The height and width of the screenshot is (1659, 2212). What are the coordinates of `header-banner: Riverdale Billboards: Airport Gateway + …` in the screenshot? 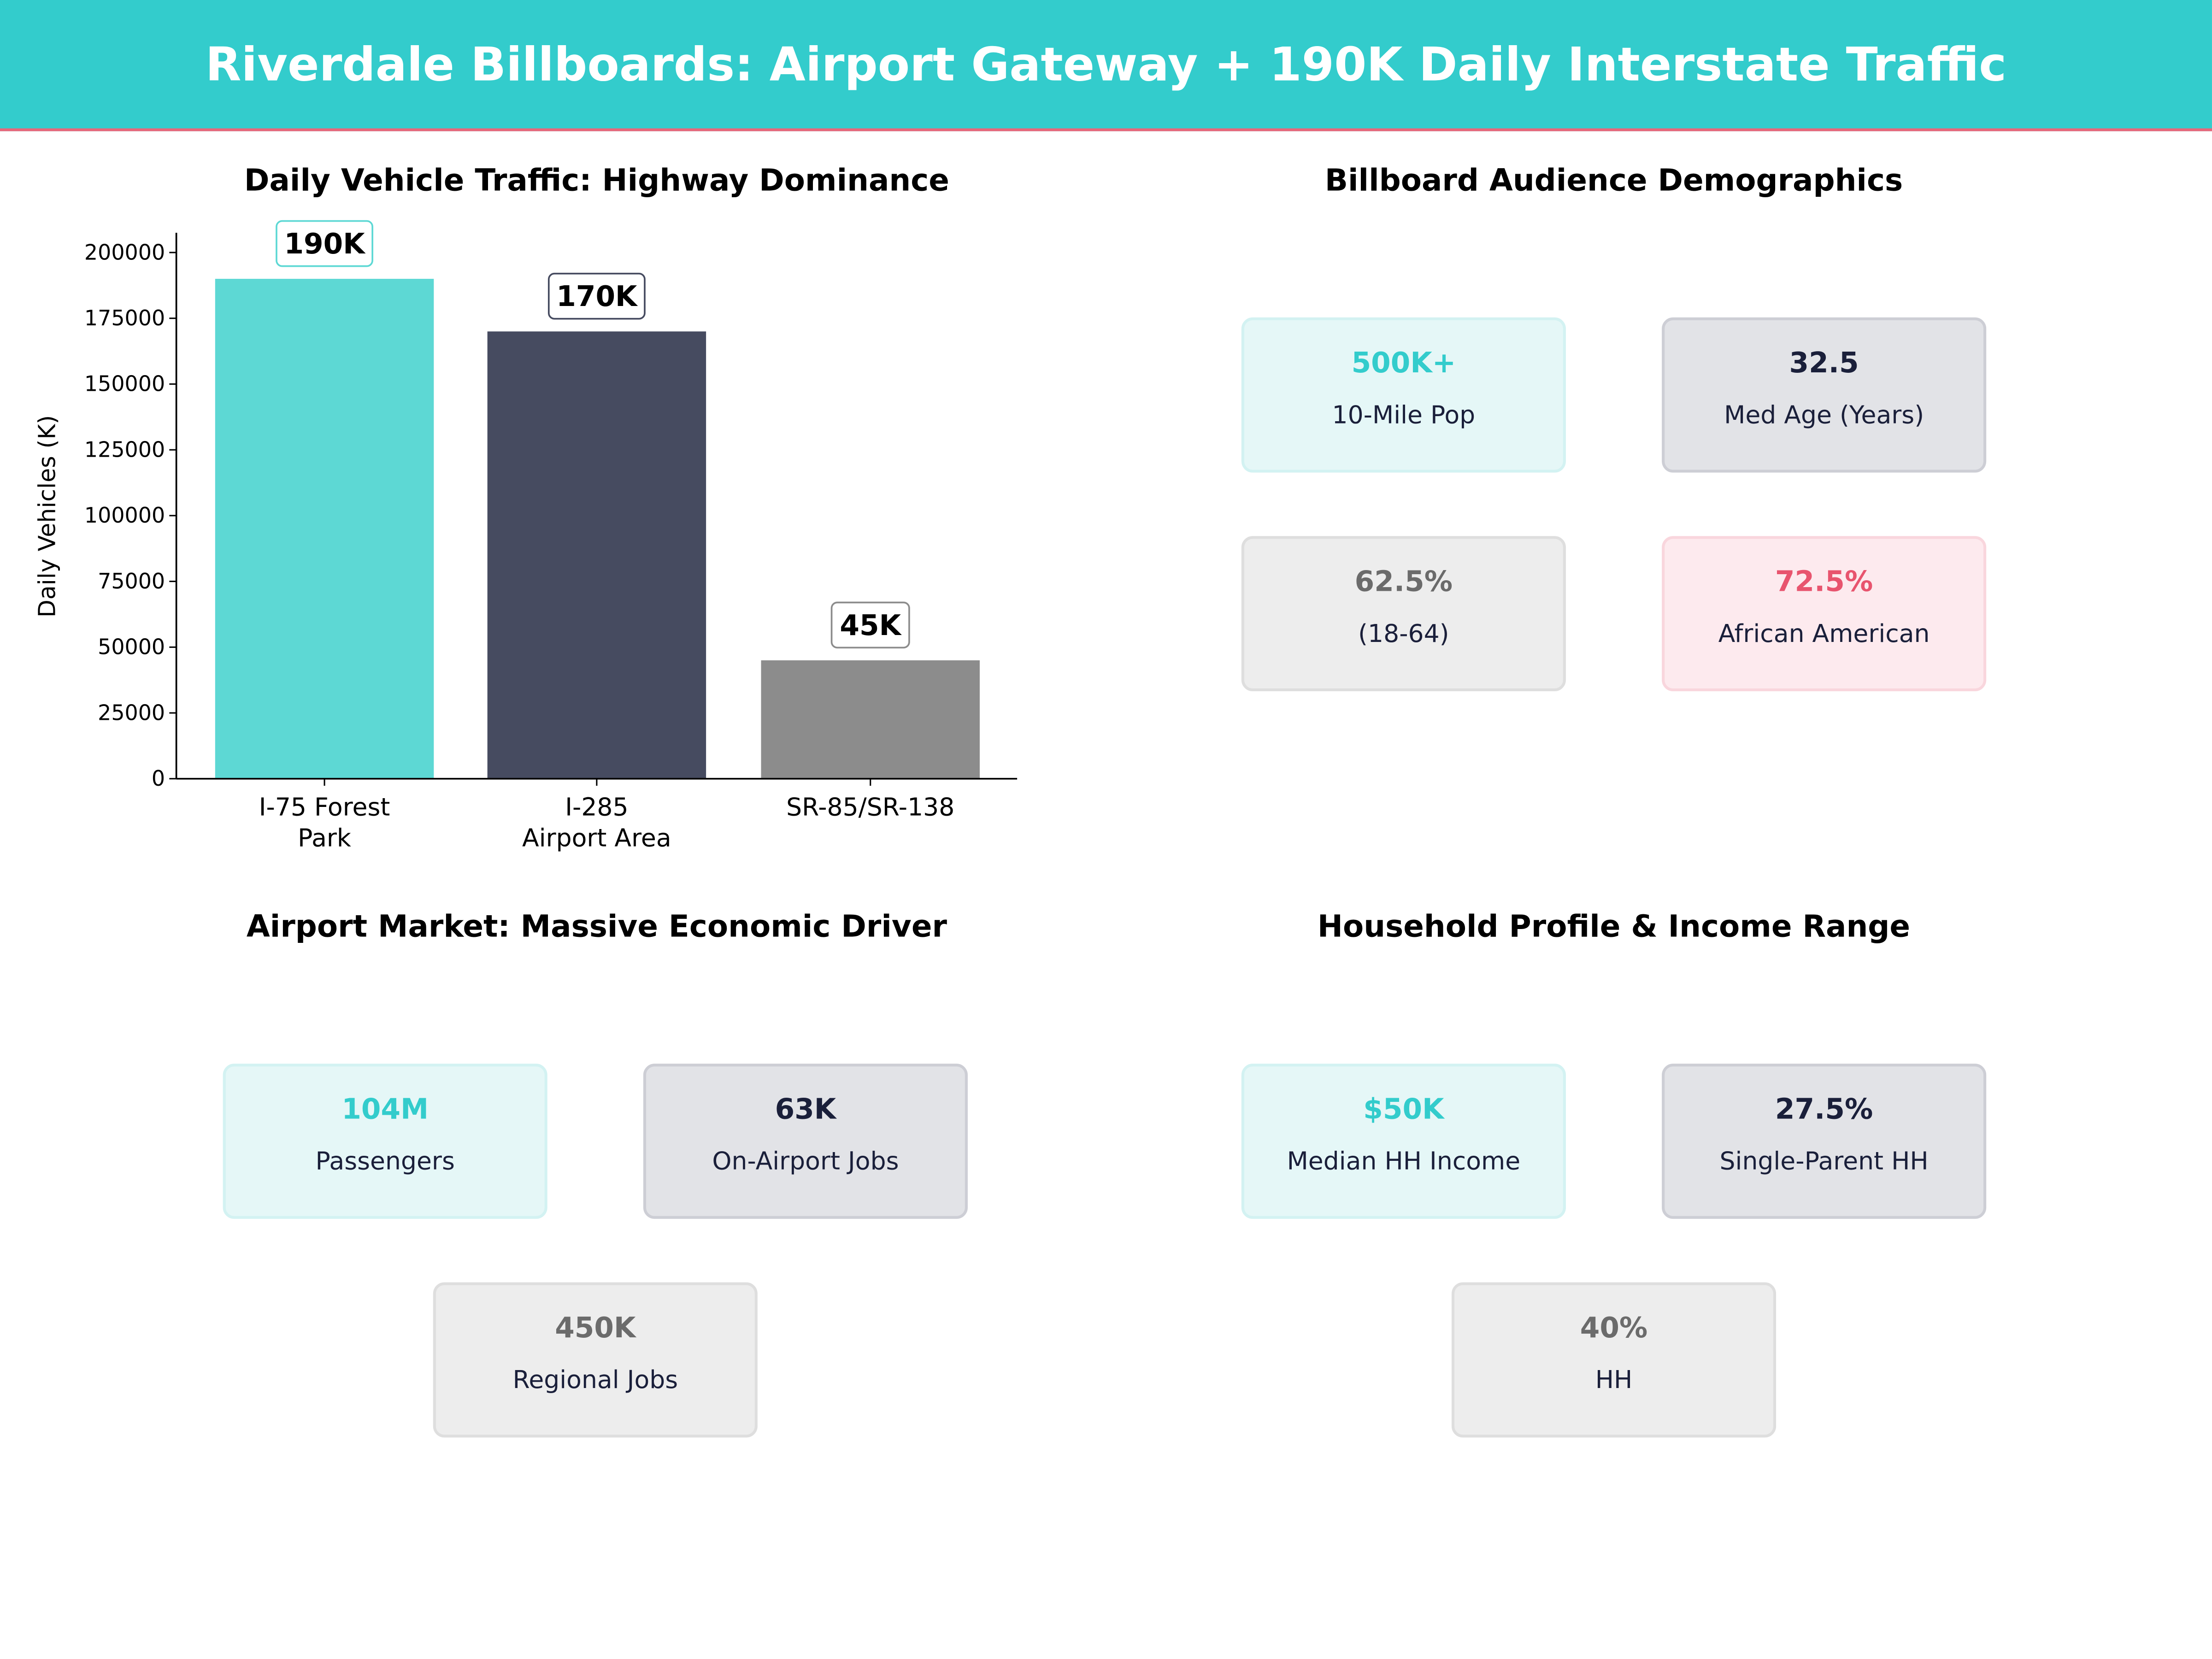 It's located at (1106, 65).